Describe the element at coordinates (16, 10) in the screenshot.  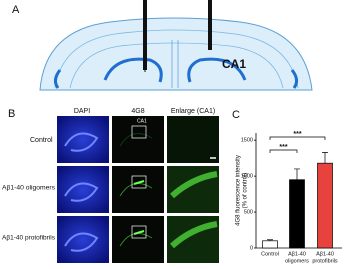
I see `panel-label: A` at that location.